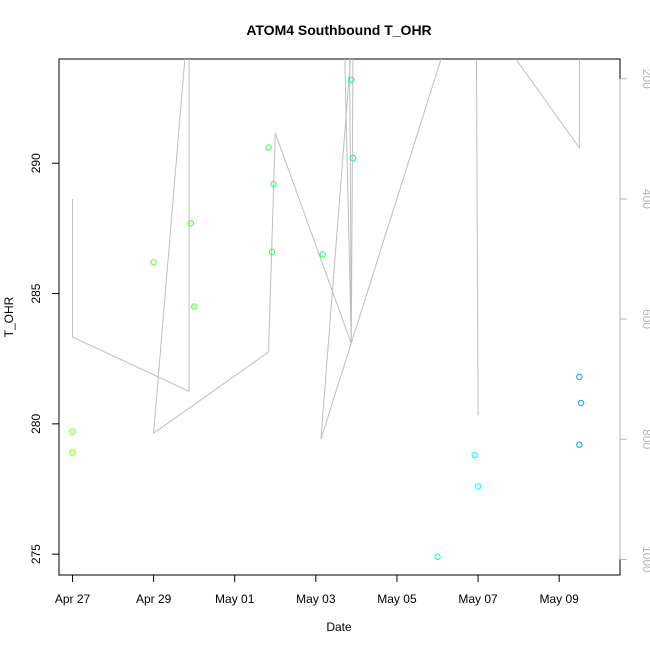 Image resolution: width=650 pixels, height=650 pixels. Describe the element at coordinates (478, 599) in the screenshot. I see `x-tick-label: May 07` at that location.